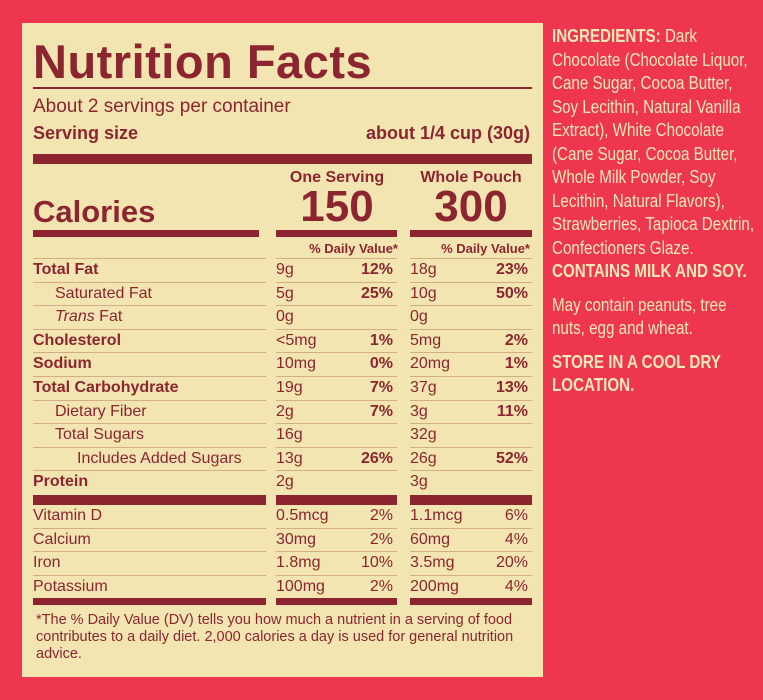 The height and width of the screenshot is (700, 763). I want to click on nutrient-amount: 37g, so click(423, 387).